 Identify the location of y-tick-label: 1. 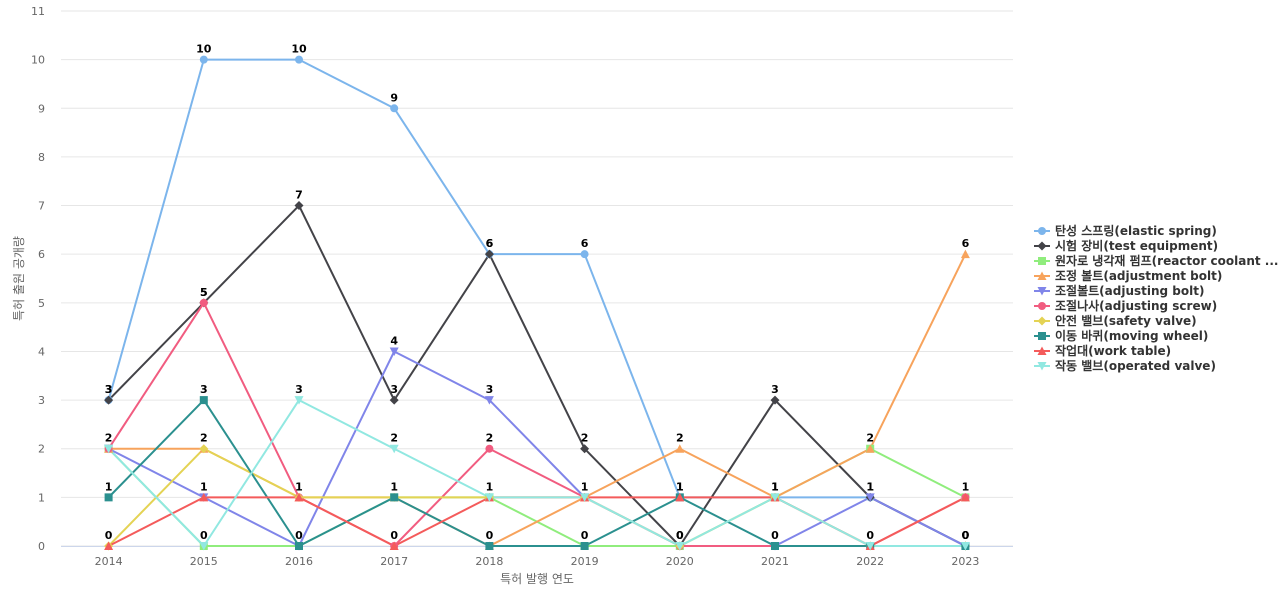
(41, 497).